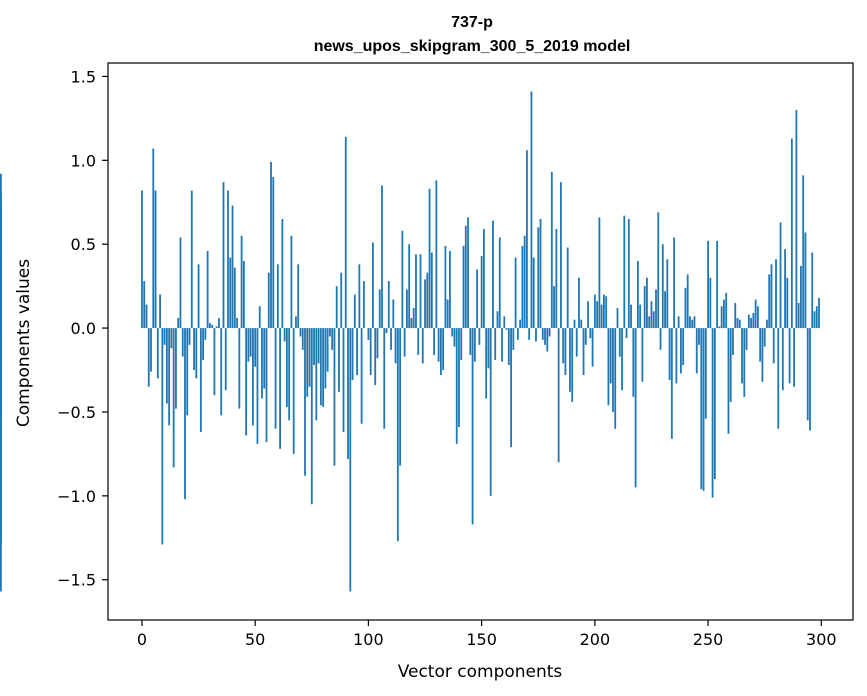 The width and height of the screenshot is (867, 696). Describe the element at coordinates (595, 639) in the screenshot. I see `x-tick-label: 200` at that location.